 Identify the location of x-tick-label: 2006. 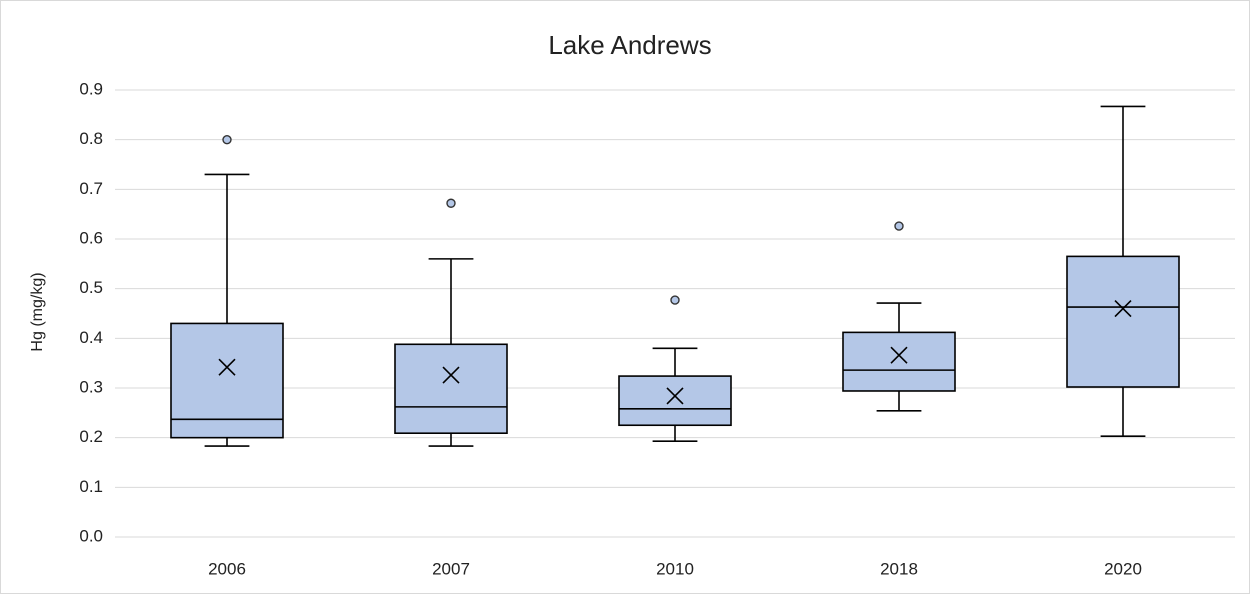
(227, 568).